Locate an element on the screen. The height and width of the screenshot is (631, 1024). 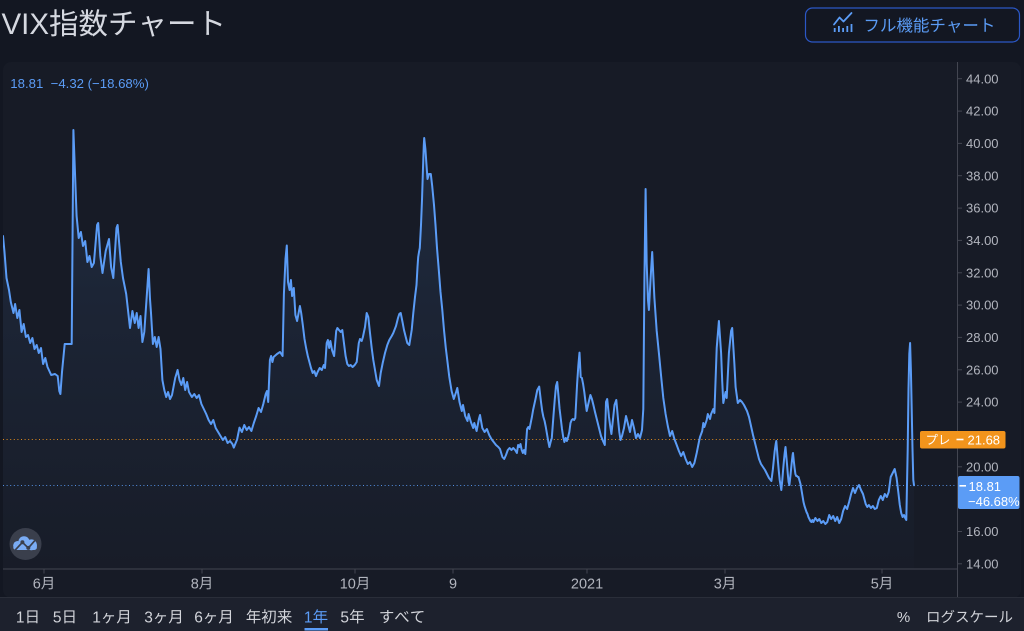
svg-text: 24.00 is located at coordinates (982, 402).